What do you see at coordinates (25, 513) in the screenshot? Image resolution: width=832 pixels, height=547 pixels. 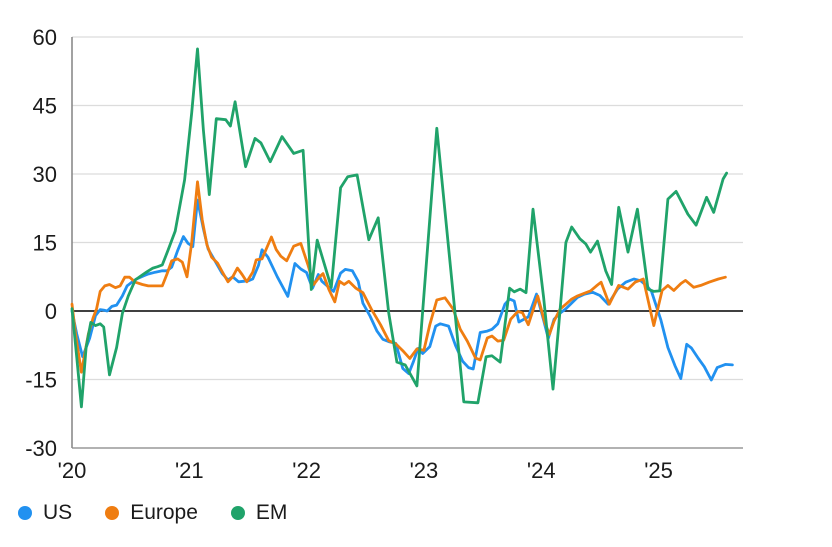 I see `us-series-swatch-icon` at bounding box center [25, 513].